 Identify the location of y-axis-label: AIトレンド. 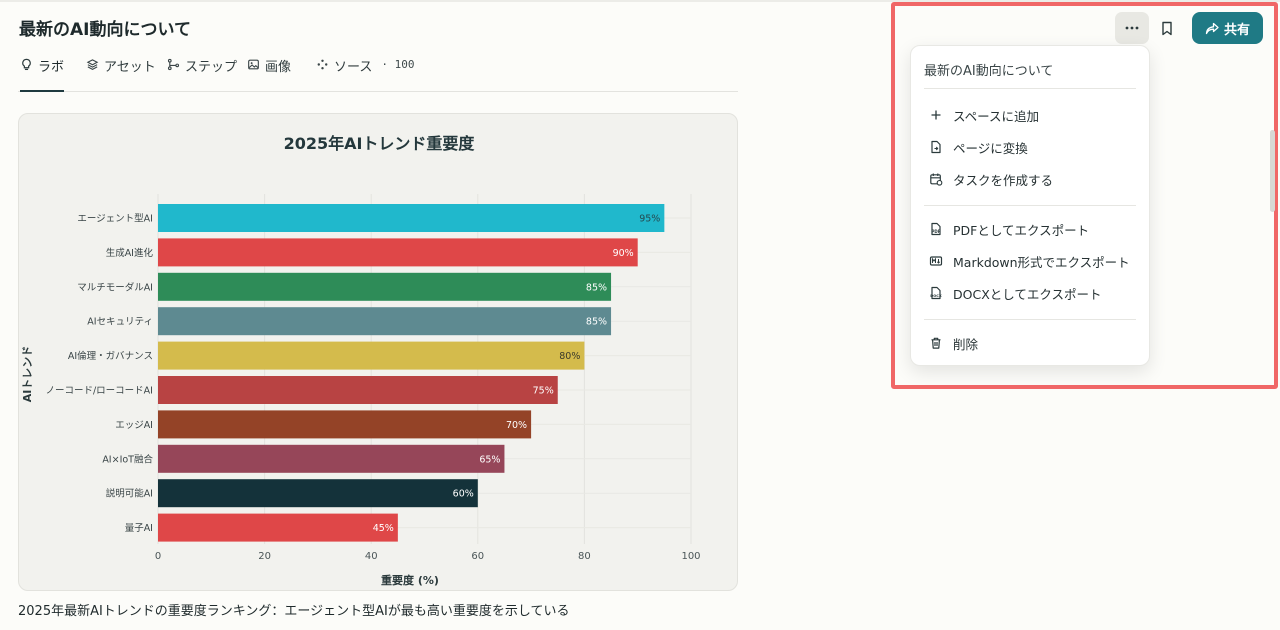
(27, 374).